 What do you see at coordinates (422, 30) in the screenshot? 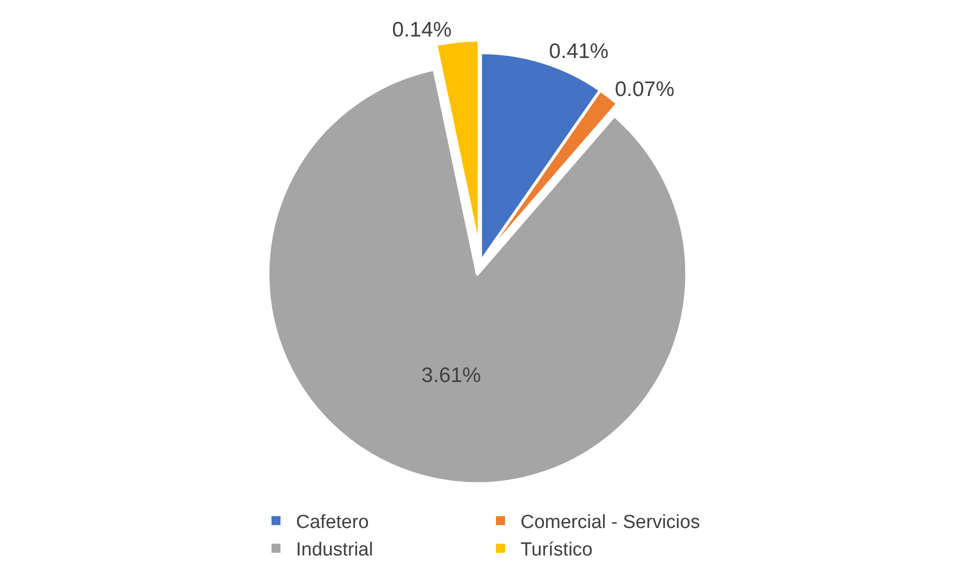
I see `data-label: 0.14%` at bounding box center [422, 30].